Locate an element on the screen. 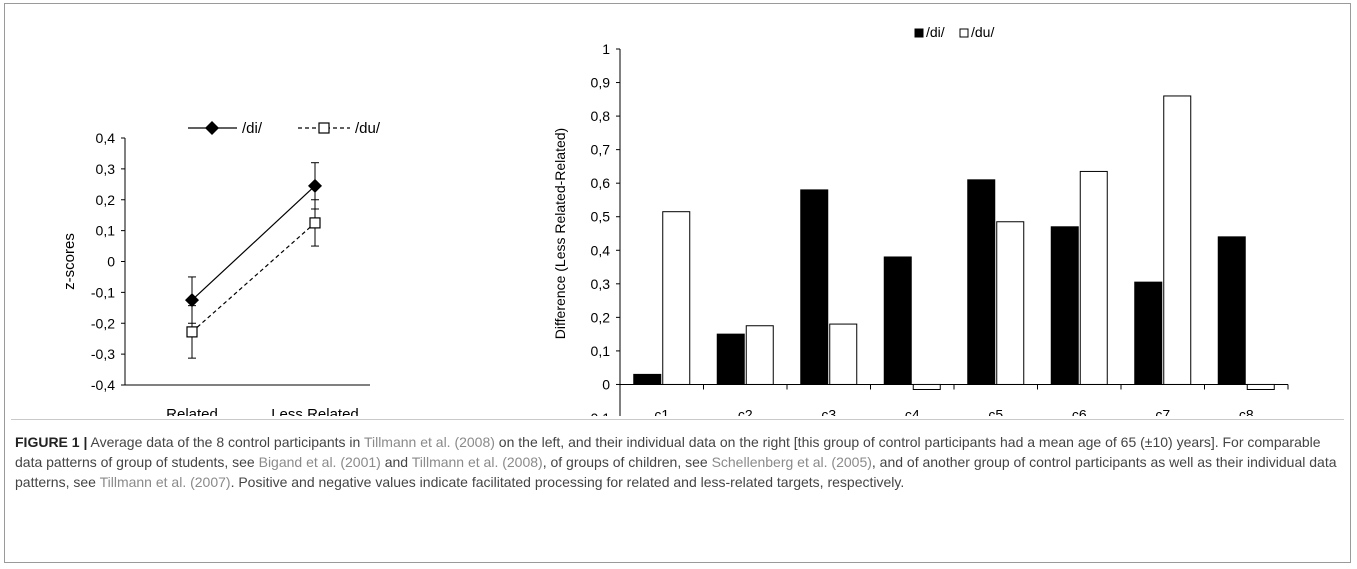  y-axis-label: Difference (Less Related-Related) is located at coordinates (560, 233).